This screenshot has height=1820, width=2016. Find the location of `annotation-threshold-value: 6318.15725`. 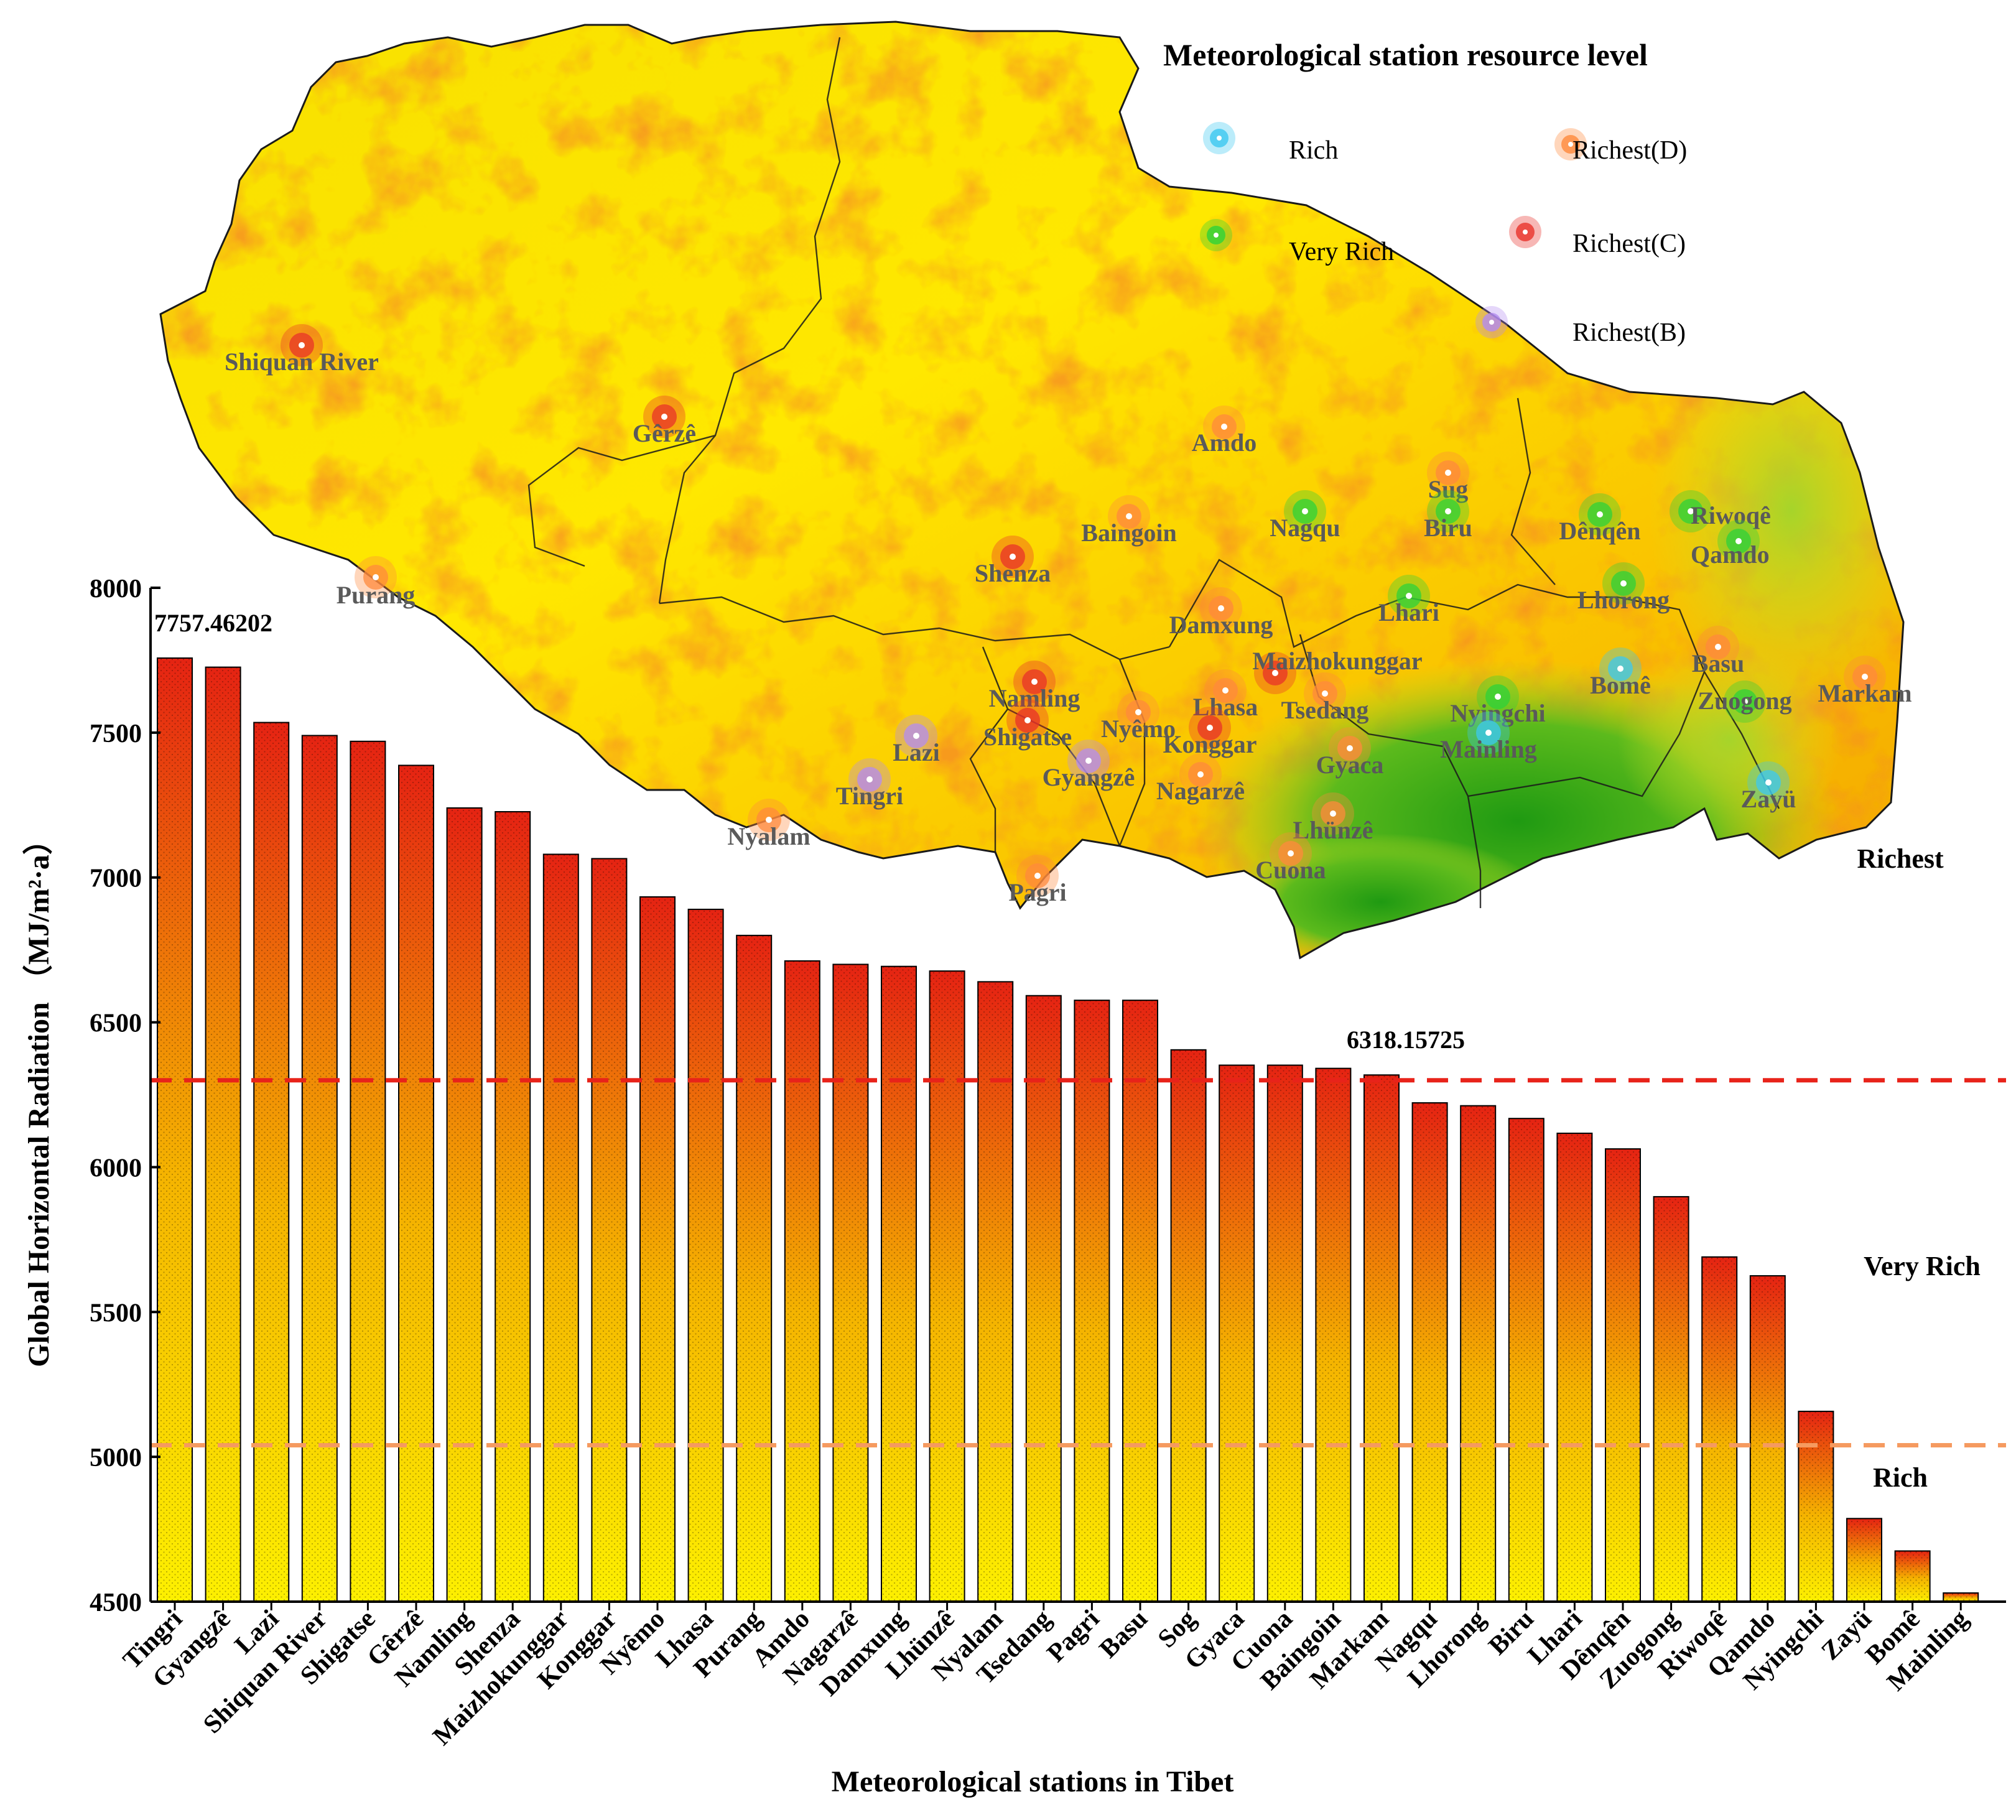

annotation-threshold-value: 6318.15725 is located at coordinates (1406, 1040).